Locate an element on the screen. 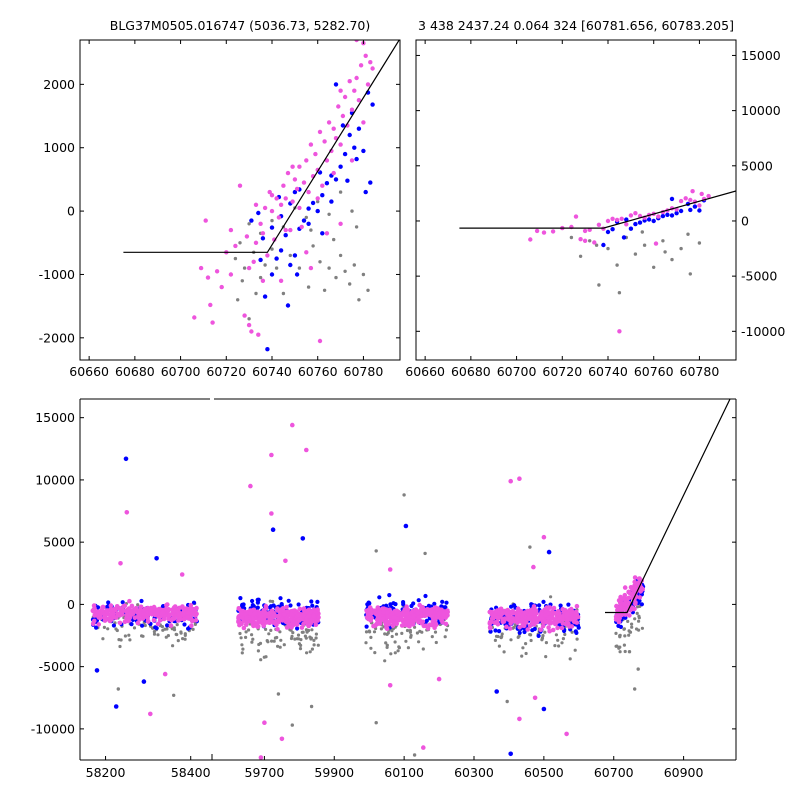  x-tick-label: 60900 is located at coordinates (684, 772).